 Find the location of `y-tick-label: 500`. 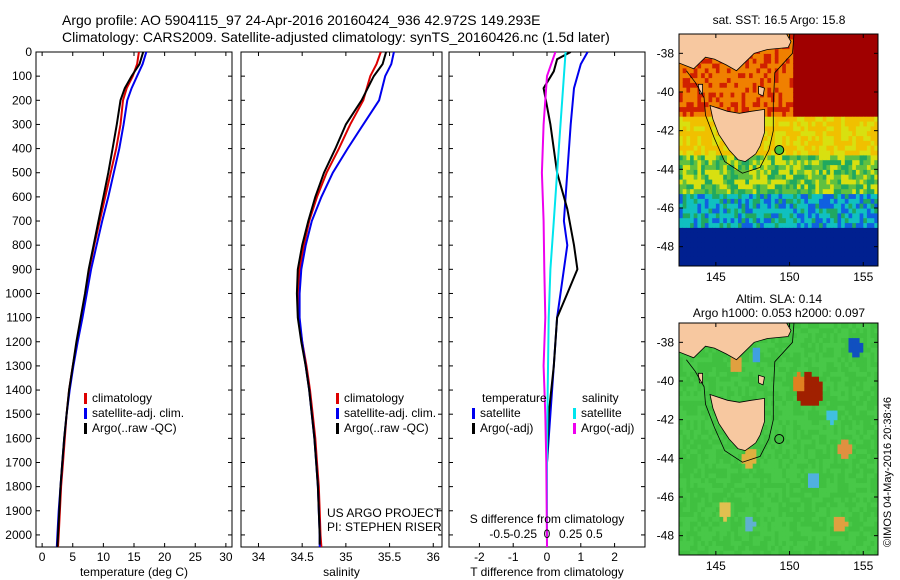

y-tick-label: 500 is located at coordinates (22, 173).